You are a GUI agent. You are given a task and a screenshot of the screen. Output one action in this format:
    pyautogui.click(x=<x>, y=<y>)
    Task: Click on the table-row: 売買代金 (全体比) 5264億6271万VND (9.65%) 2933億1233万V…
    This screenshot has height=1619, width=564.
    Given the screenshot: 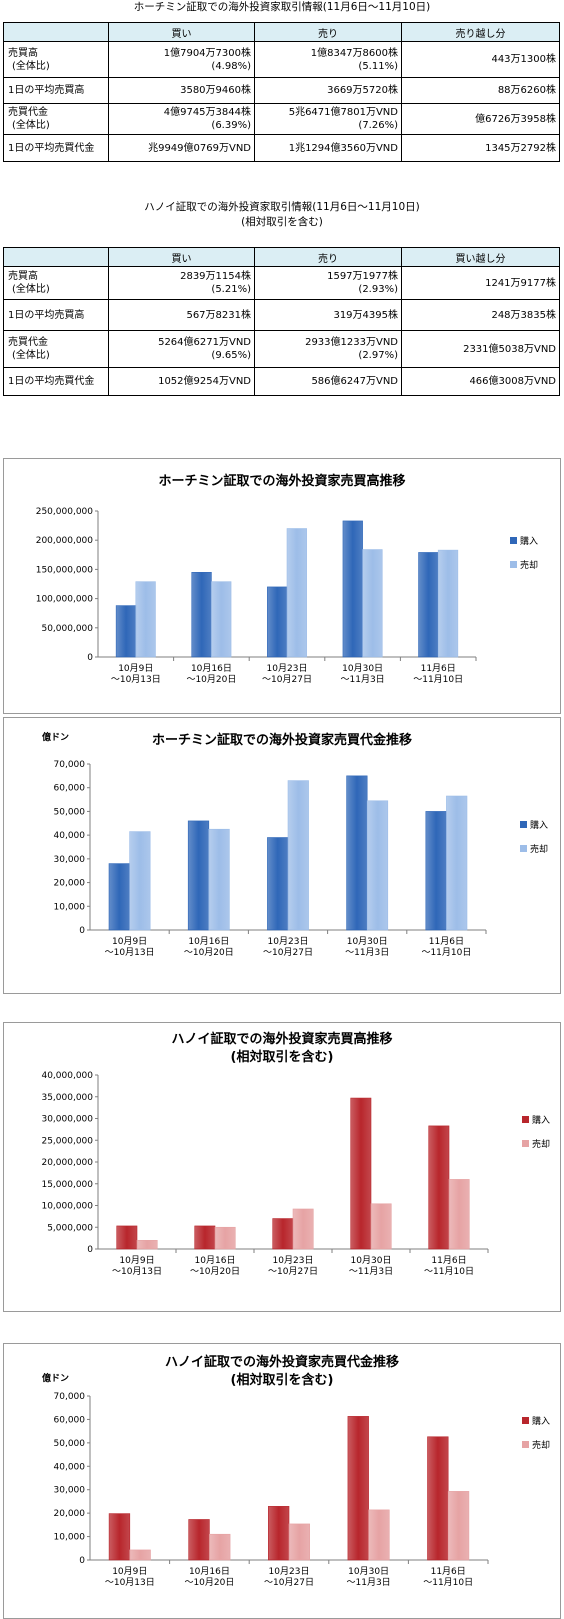 What is the action you would take?
    pyautogui.click(x=281, y=349)
    